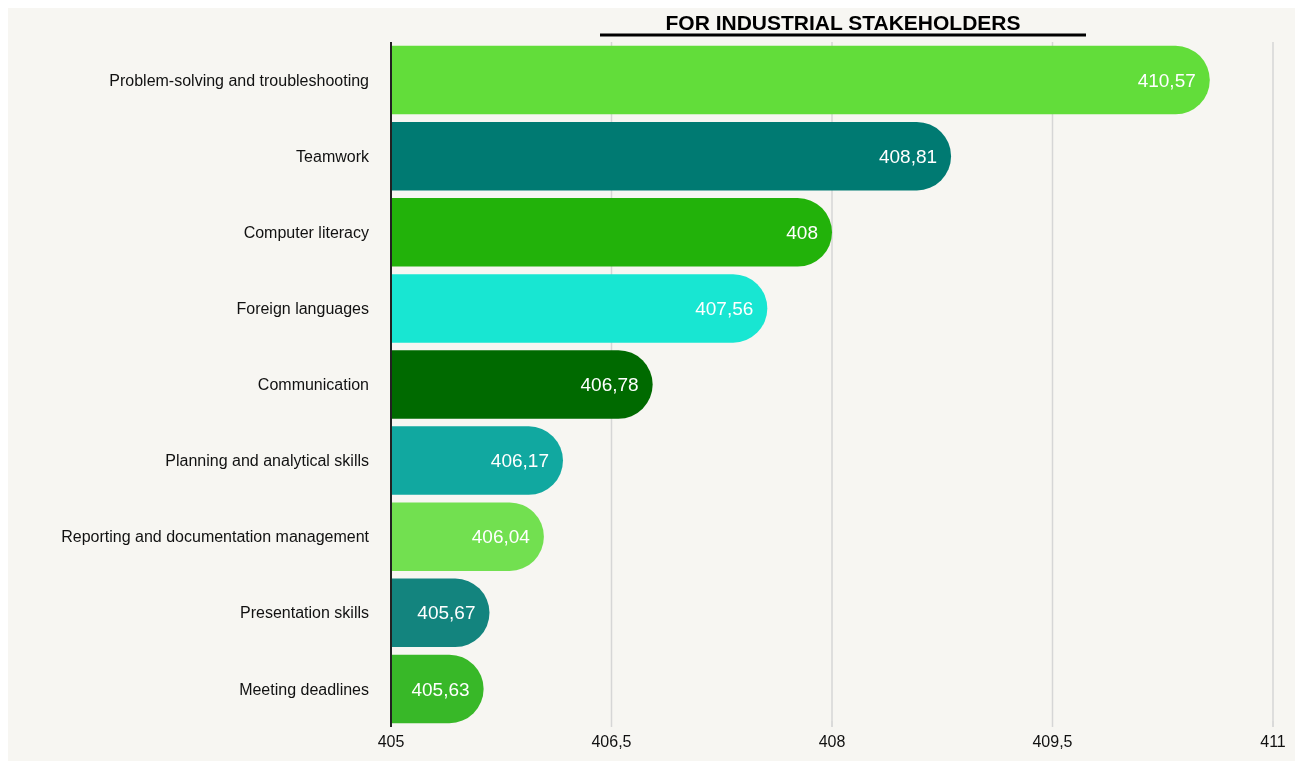 This screenshot has width=1303, height=769. Describe the element at coordinates (446, 613) in the screenshot. I see `data-label: 405,67` at that location.